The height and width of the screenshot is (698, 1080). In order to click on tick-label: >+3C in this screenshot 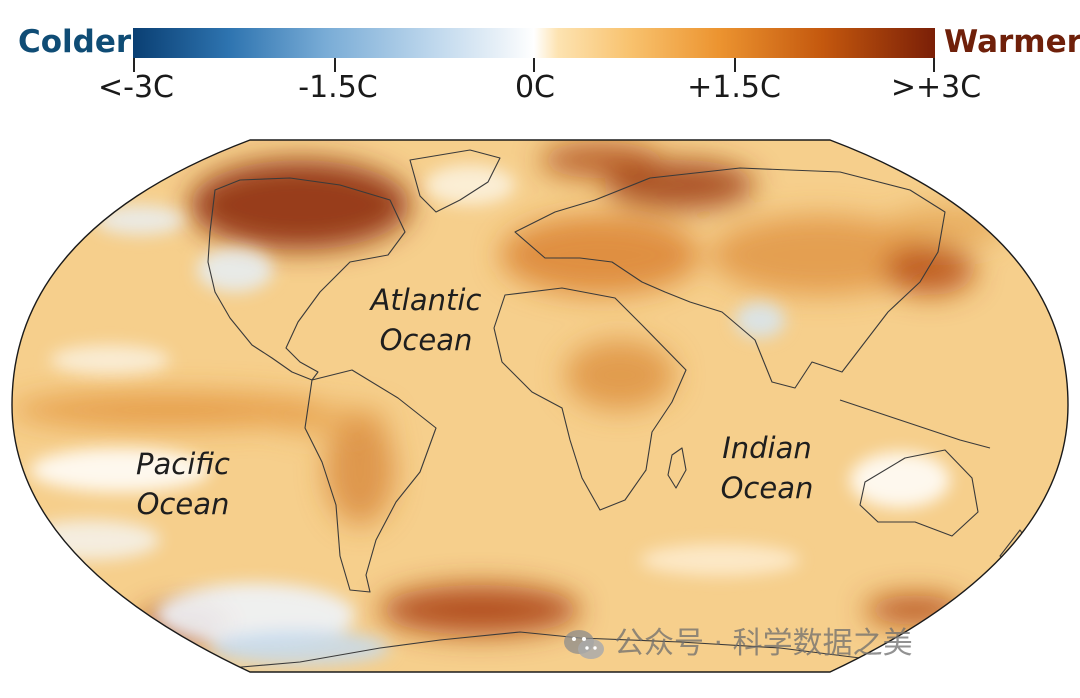, I will do `click(936, 87)`.